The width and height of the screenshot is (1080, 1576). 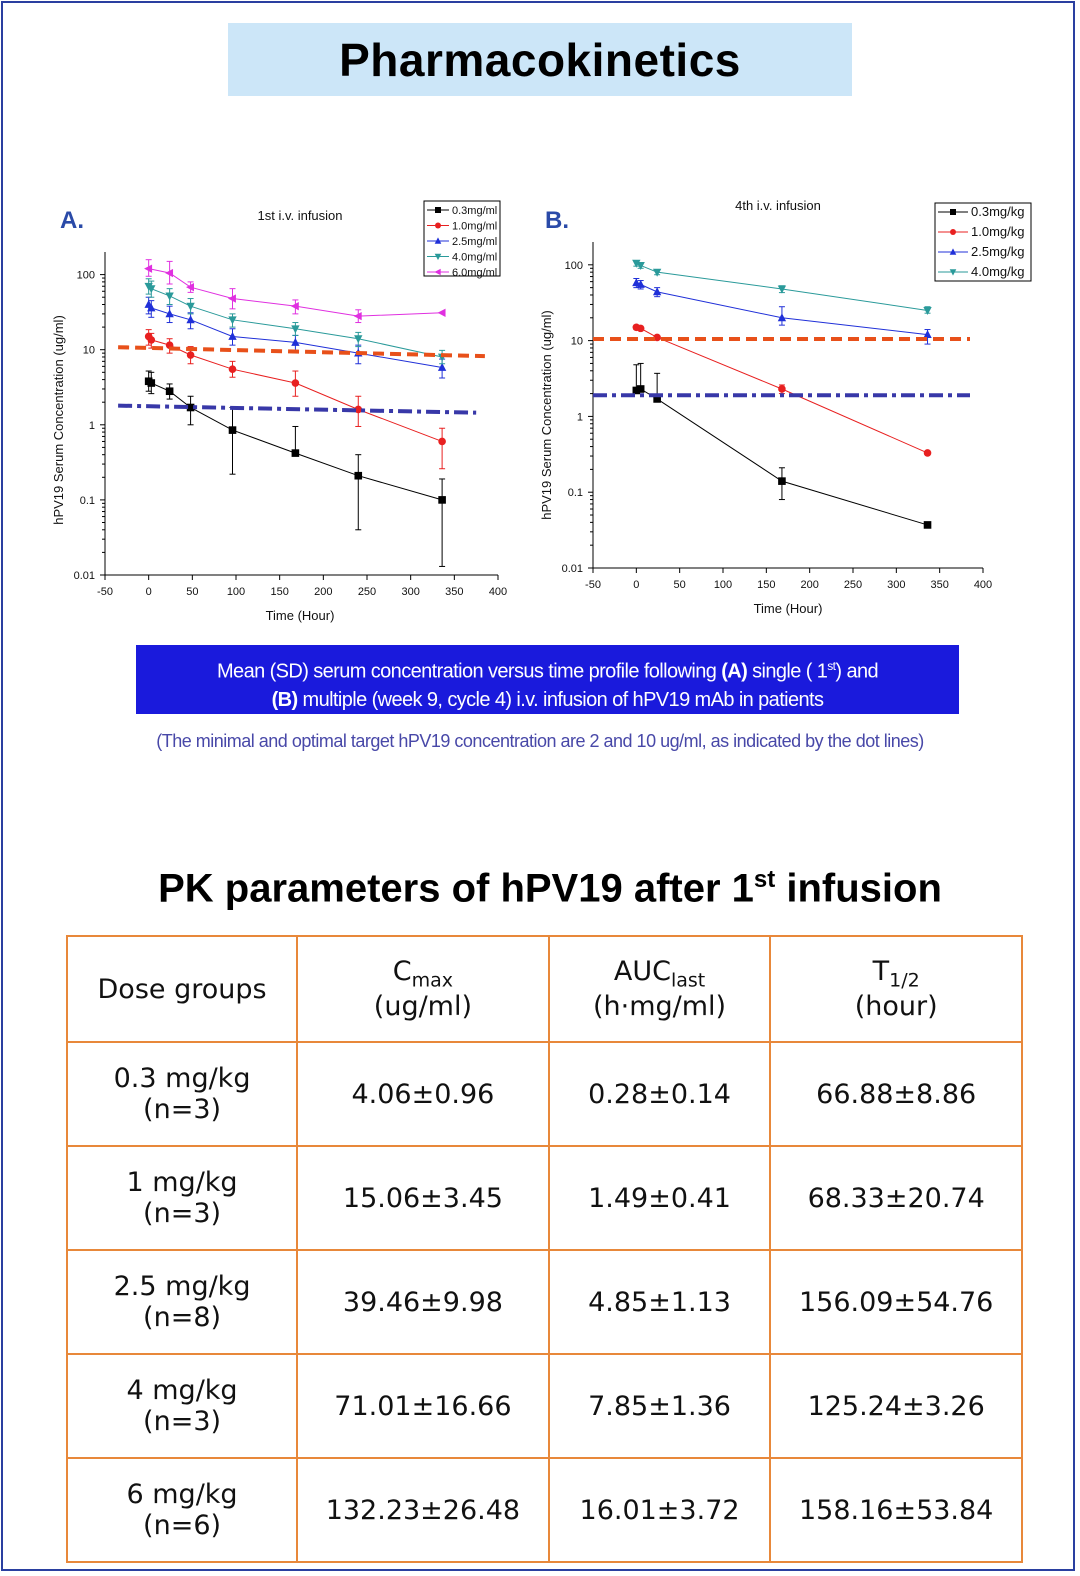 What do you see at coordinates (92, 426) in the screenshot?
I see `y-tick-label: 1` at bounding box center [92, 426].